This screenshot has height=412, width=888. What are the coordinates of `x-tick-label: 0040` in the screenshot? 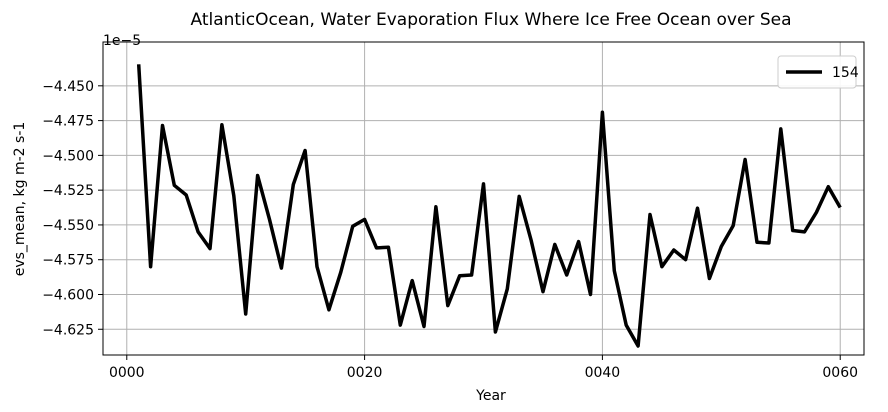 It's located at (603, 373).